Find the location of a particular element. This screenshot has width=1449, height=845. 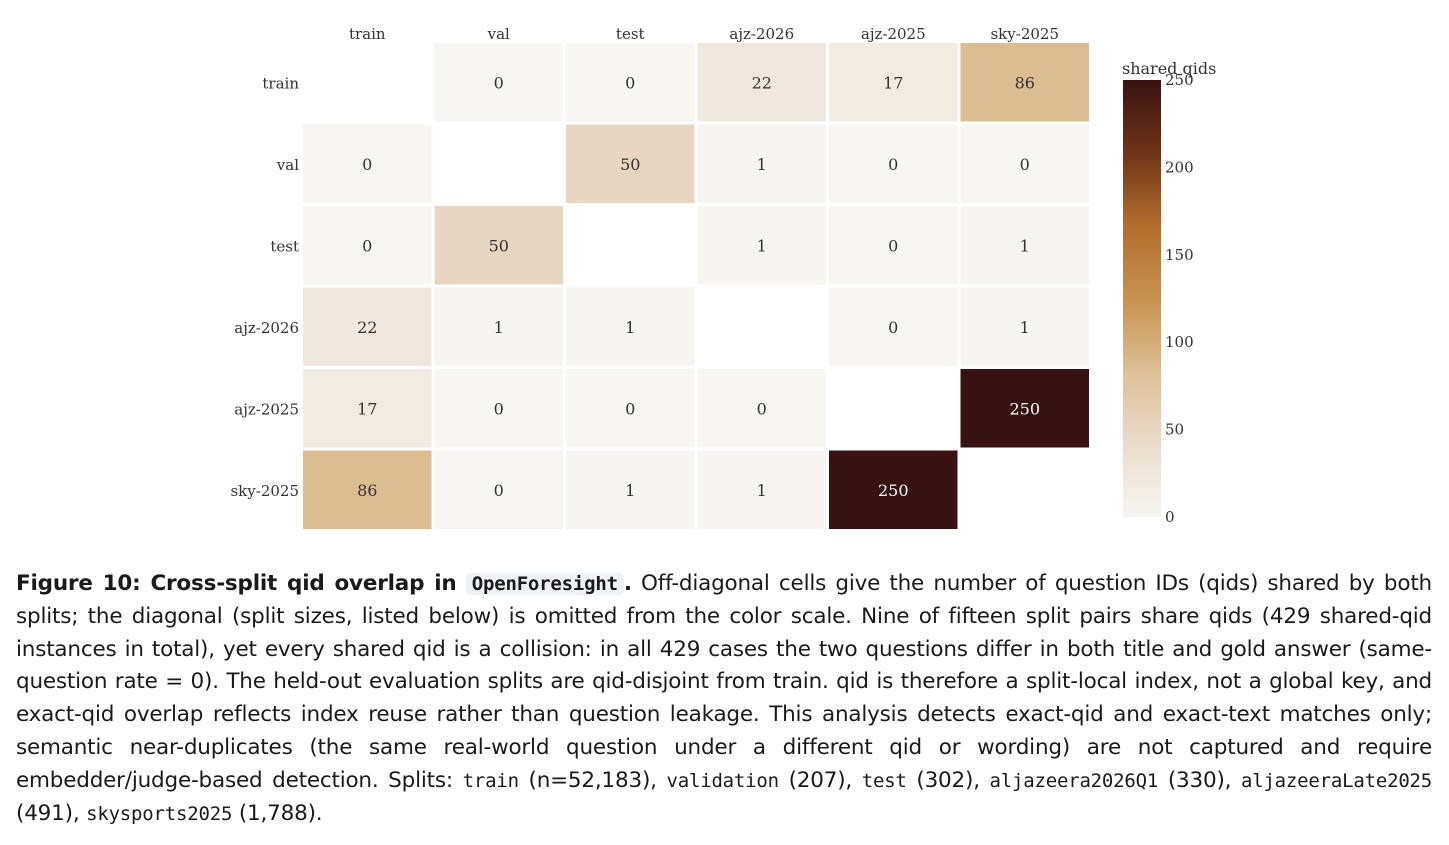

heatmap-cell-val-test is located at coordinates (630, 163).